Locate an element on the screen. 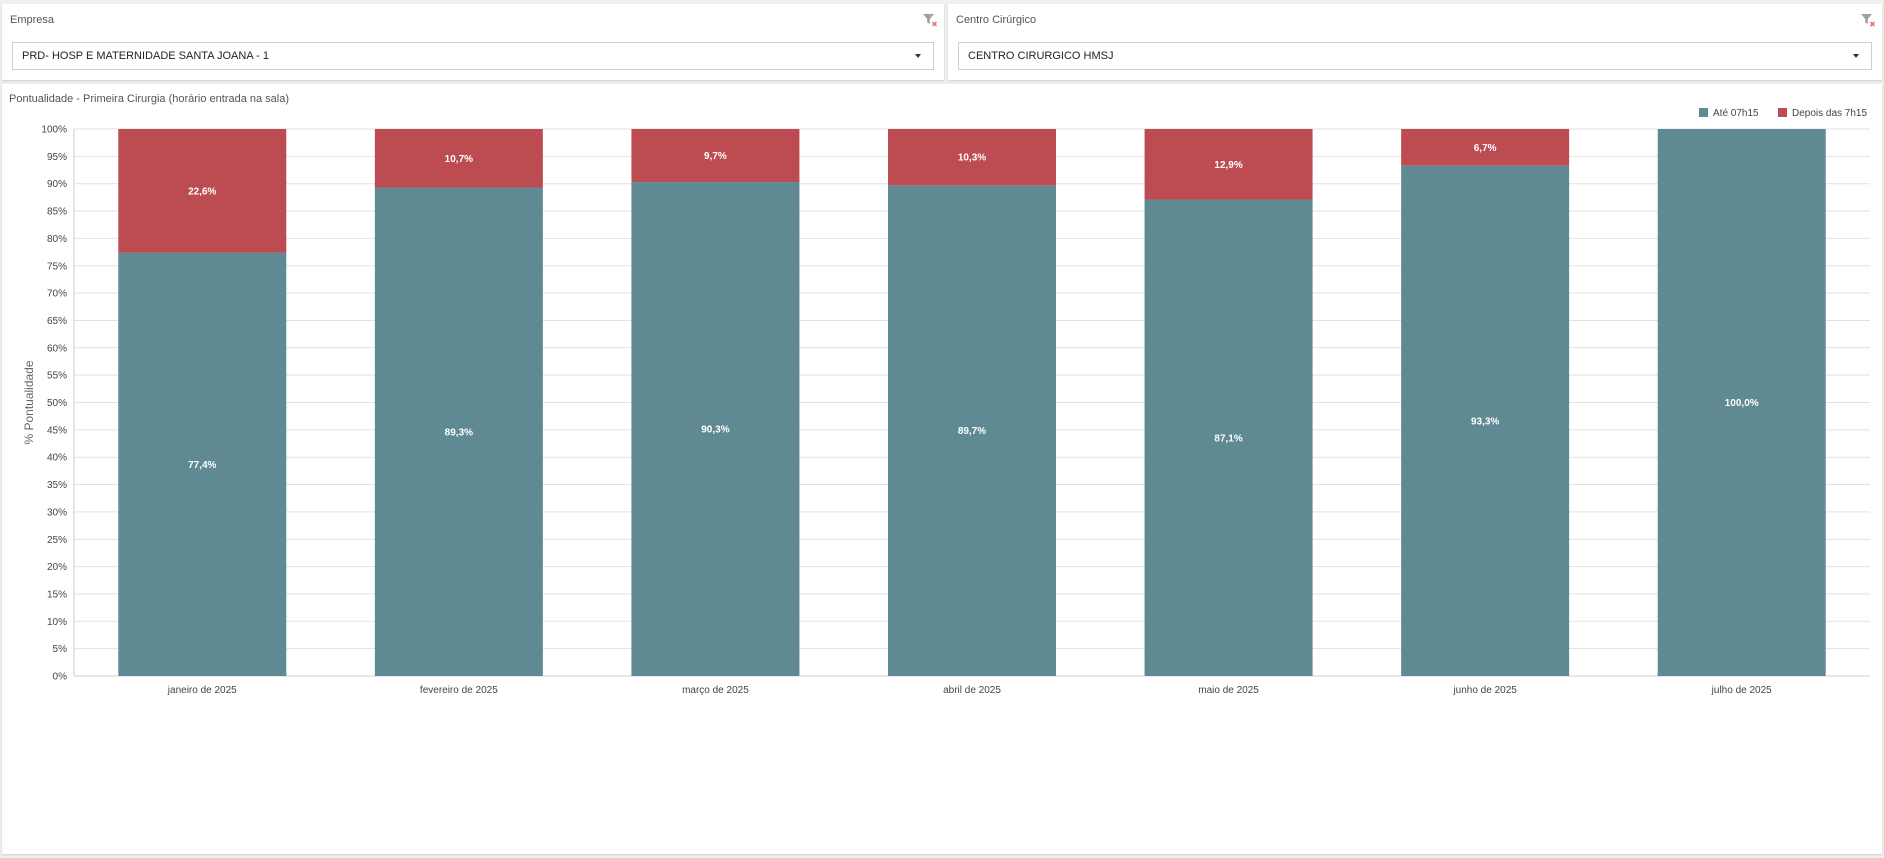  y-tick-label: 55% is located at coordinates (57, 376).